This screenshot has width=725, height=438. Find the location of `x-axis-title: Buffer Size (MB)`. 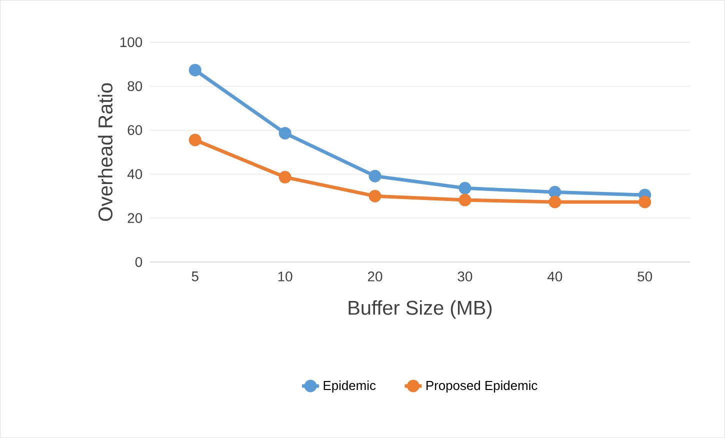

x-axis-title: Buffer Size (MB) is located at coordinates (420, 309).